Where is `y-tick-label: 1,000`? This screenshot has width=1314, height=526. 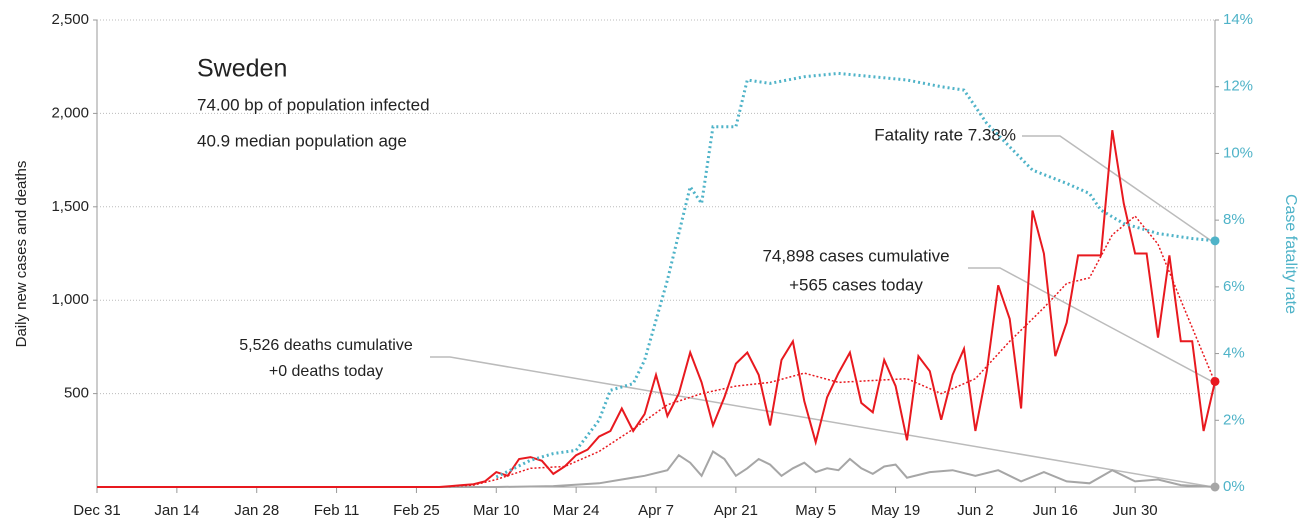
y-tick-label: 1,000 is located at coordinates (70, 299).